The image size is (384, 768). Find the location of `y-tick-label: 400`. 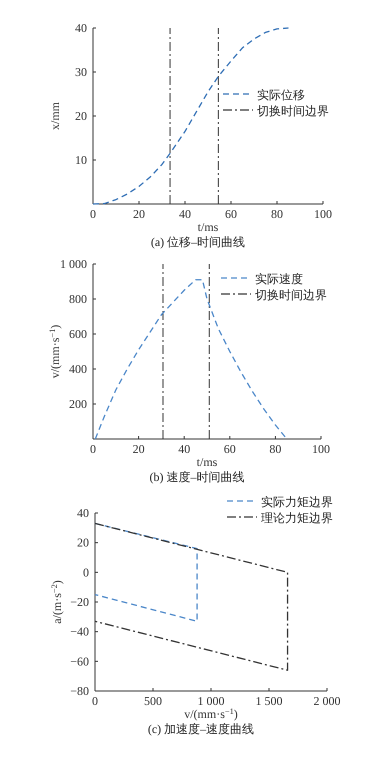

y-tick-label: 400 is located at coordinates (78, 369).